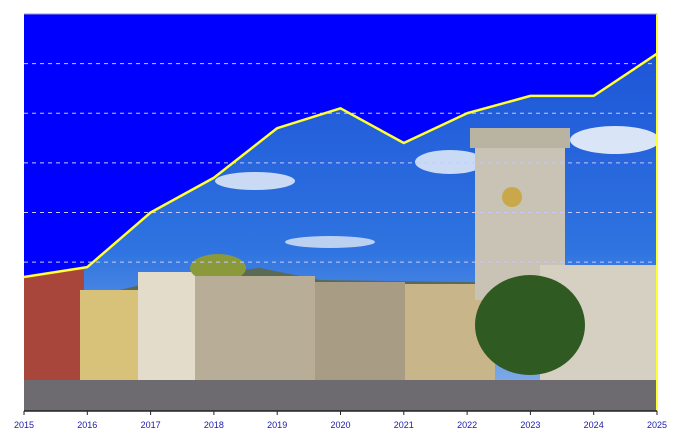 This screenshot has width=681, height=441. I want to click on x-tick-label: 2020, so click(340, 425).